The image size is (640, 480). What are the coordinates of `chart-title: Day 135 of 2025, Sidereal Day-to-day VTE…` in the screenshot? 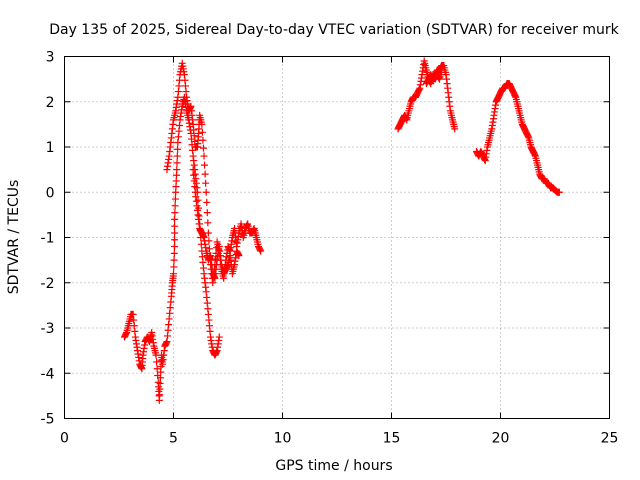 It's located at (334, 30).